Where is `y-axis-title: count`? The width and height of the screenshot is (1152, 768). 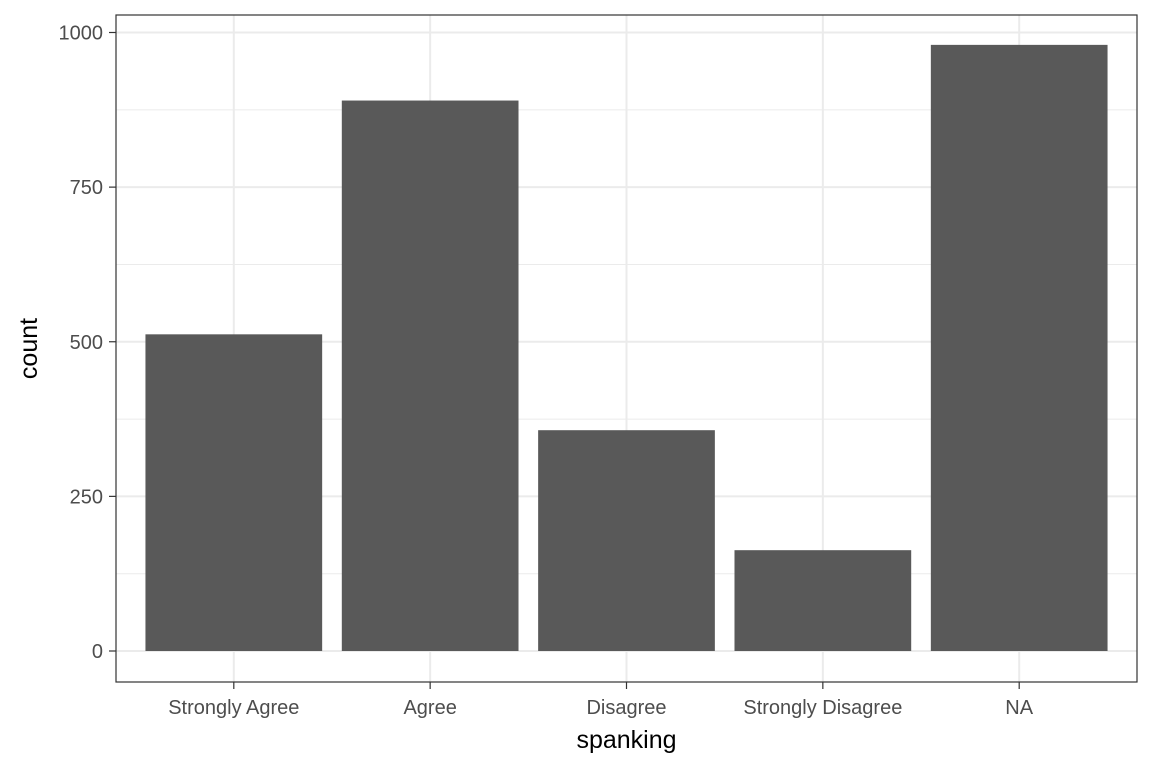 y-axis-title: count is located at coordinates (29, 348).